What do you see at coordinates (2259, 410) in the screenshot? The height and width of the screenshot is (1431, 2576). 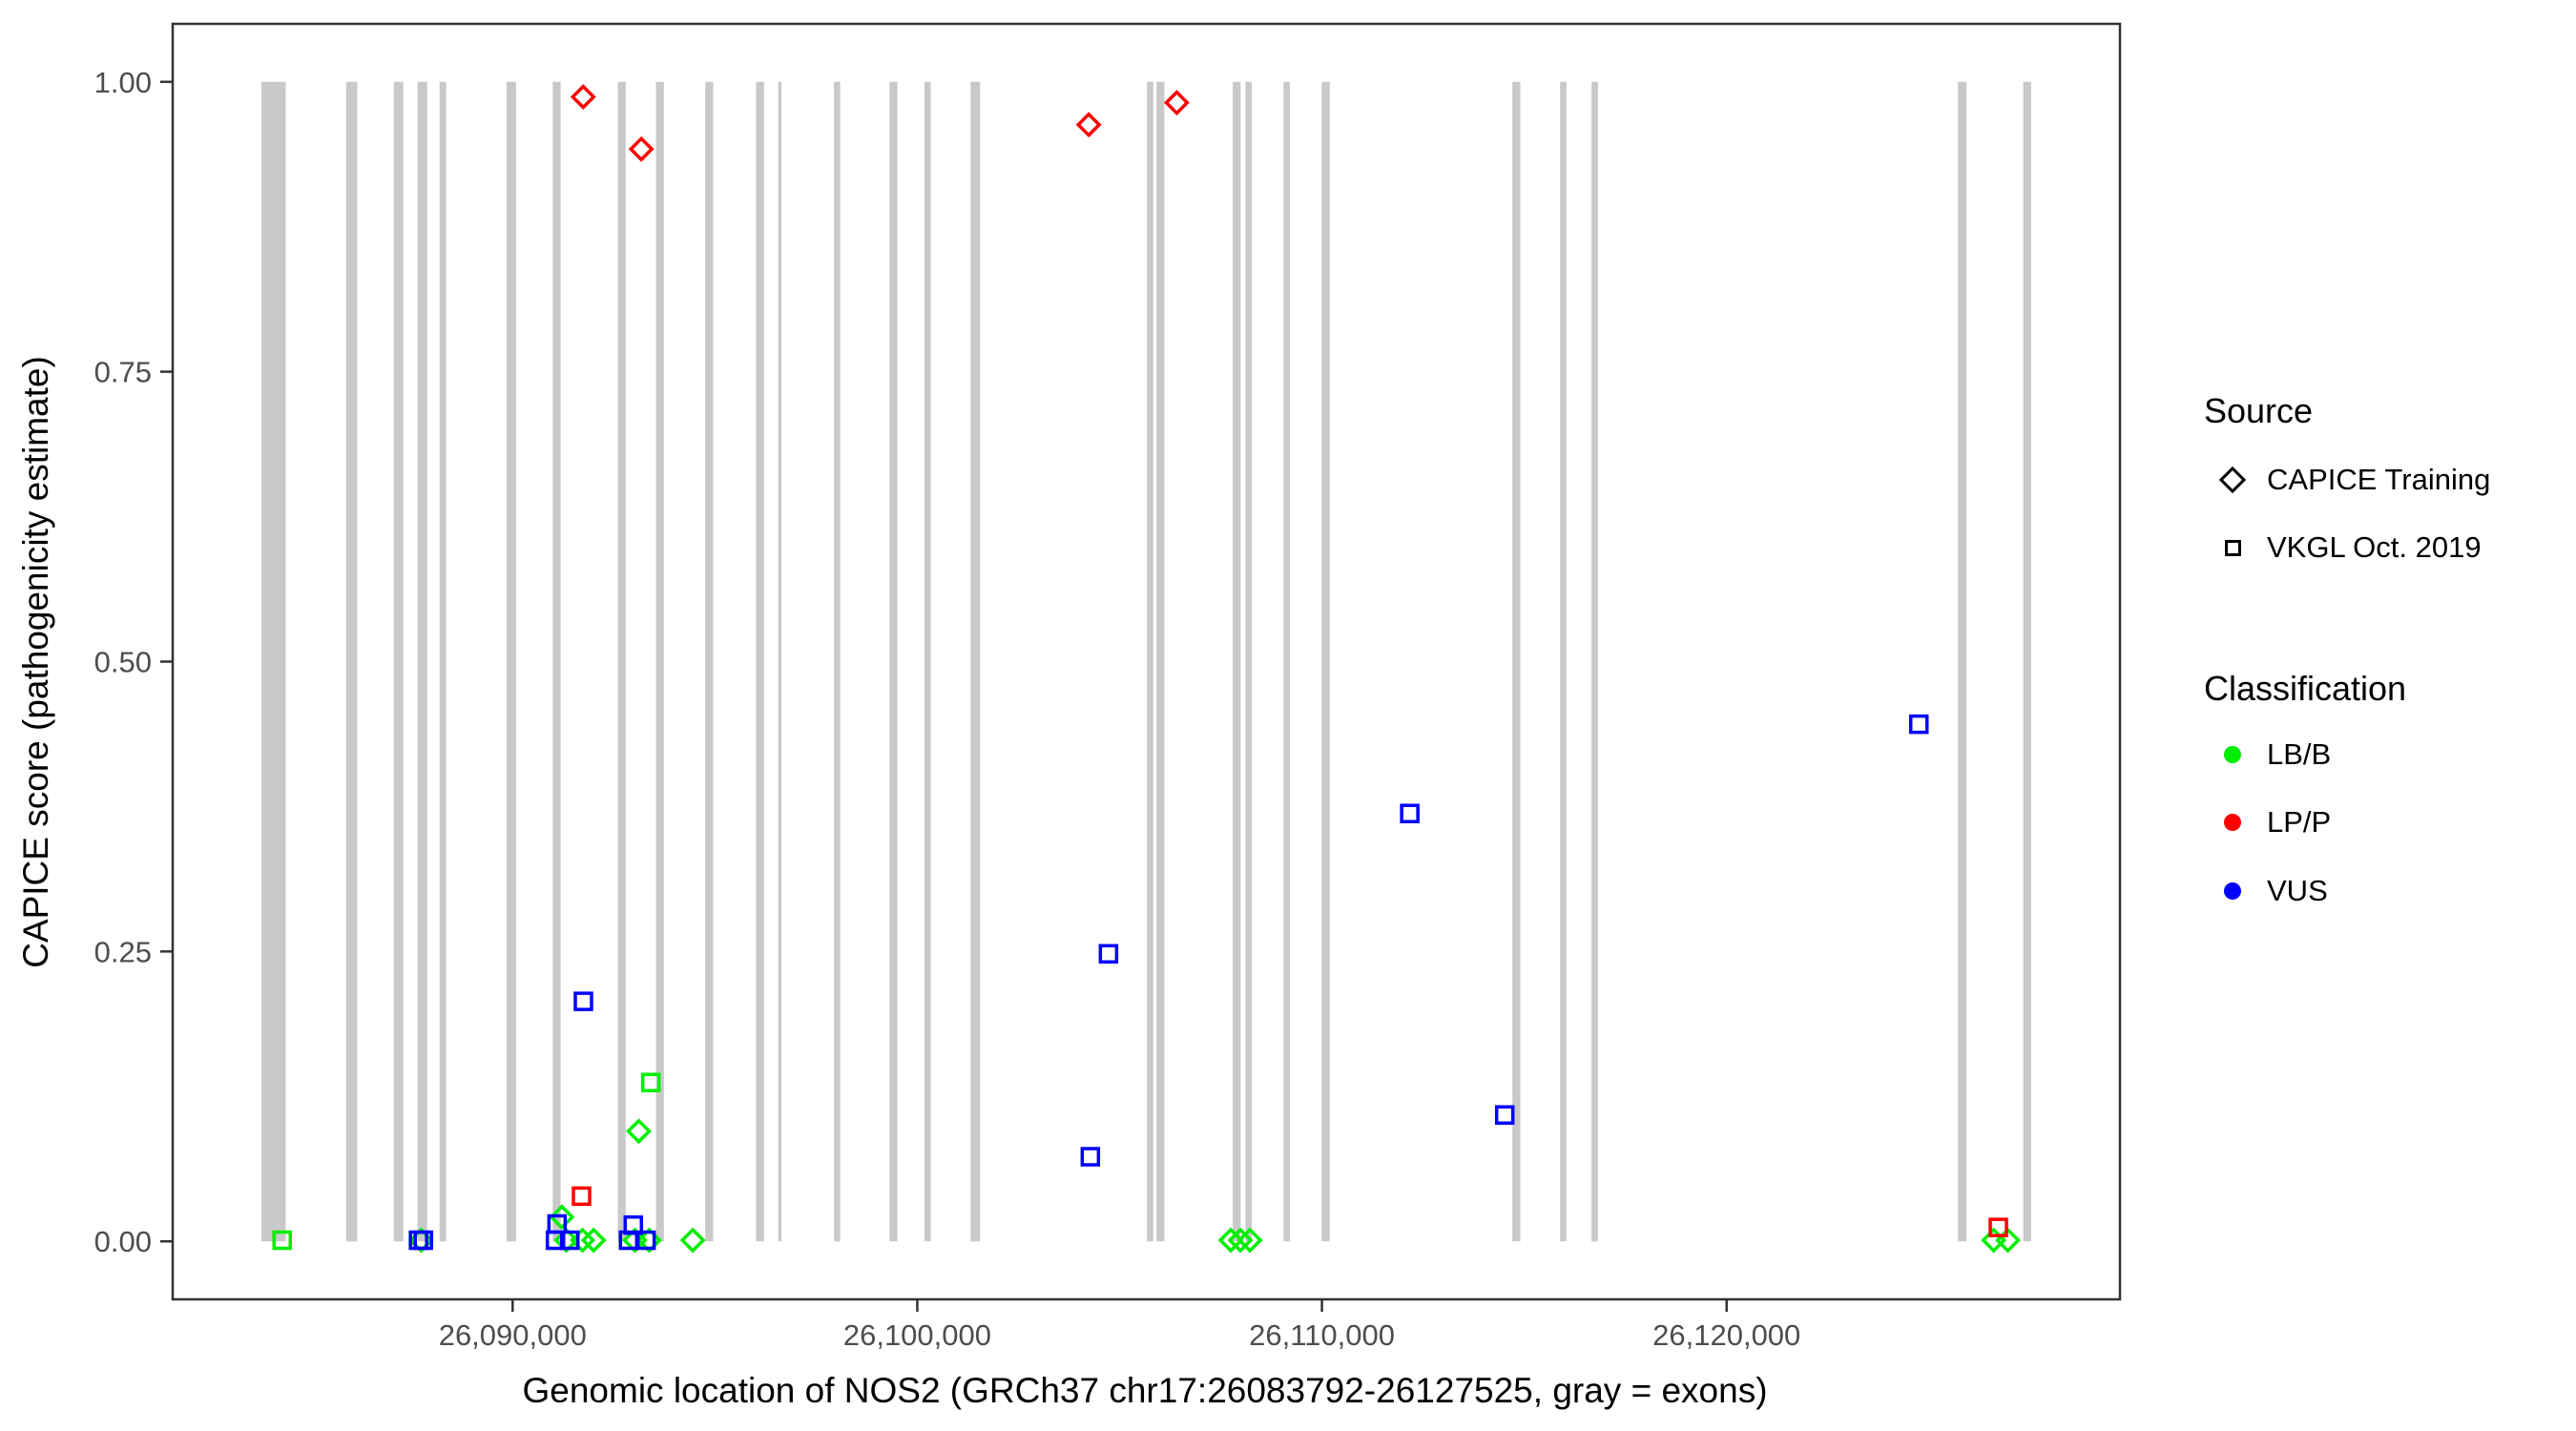 I see `legend-source-title: Source` at bounding box center [2259, 410].